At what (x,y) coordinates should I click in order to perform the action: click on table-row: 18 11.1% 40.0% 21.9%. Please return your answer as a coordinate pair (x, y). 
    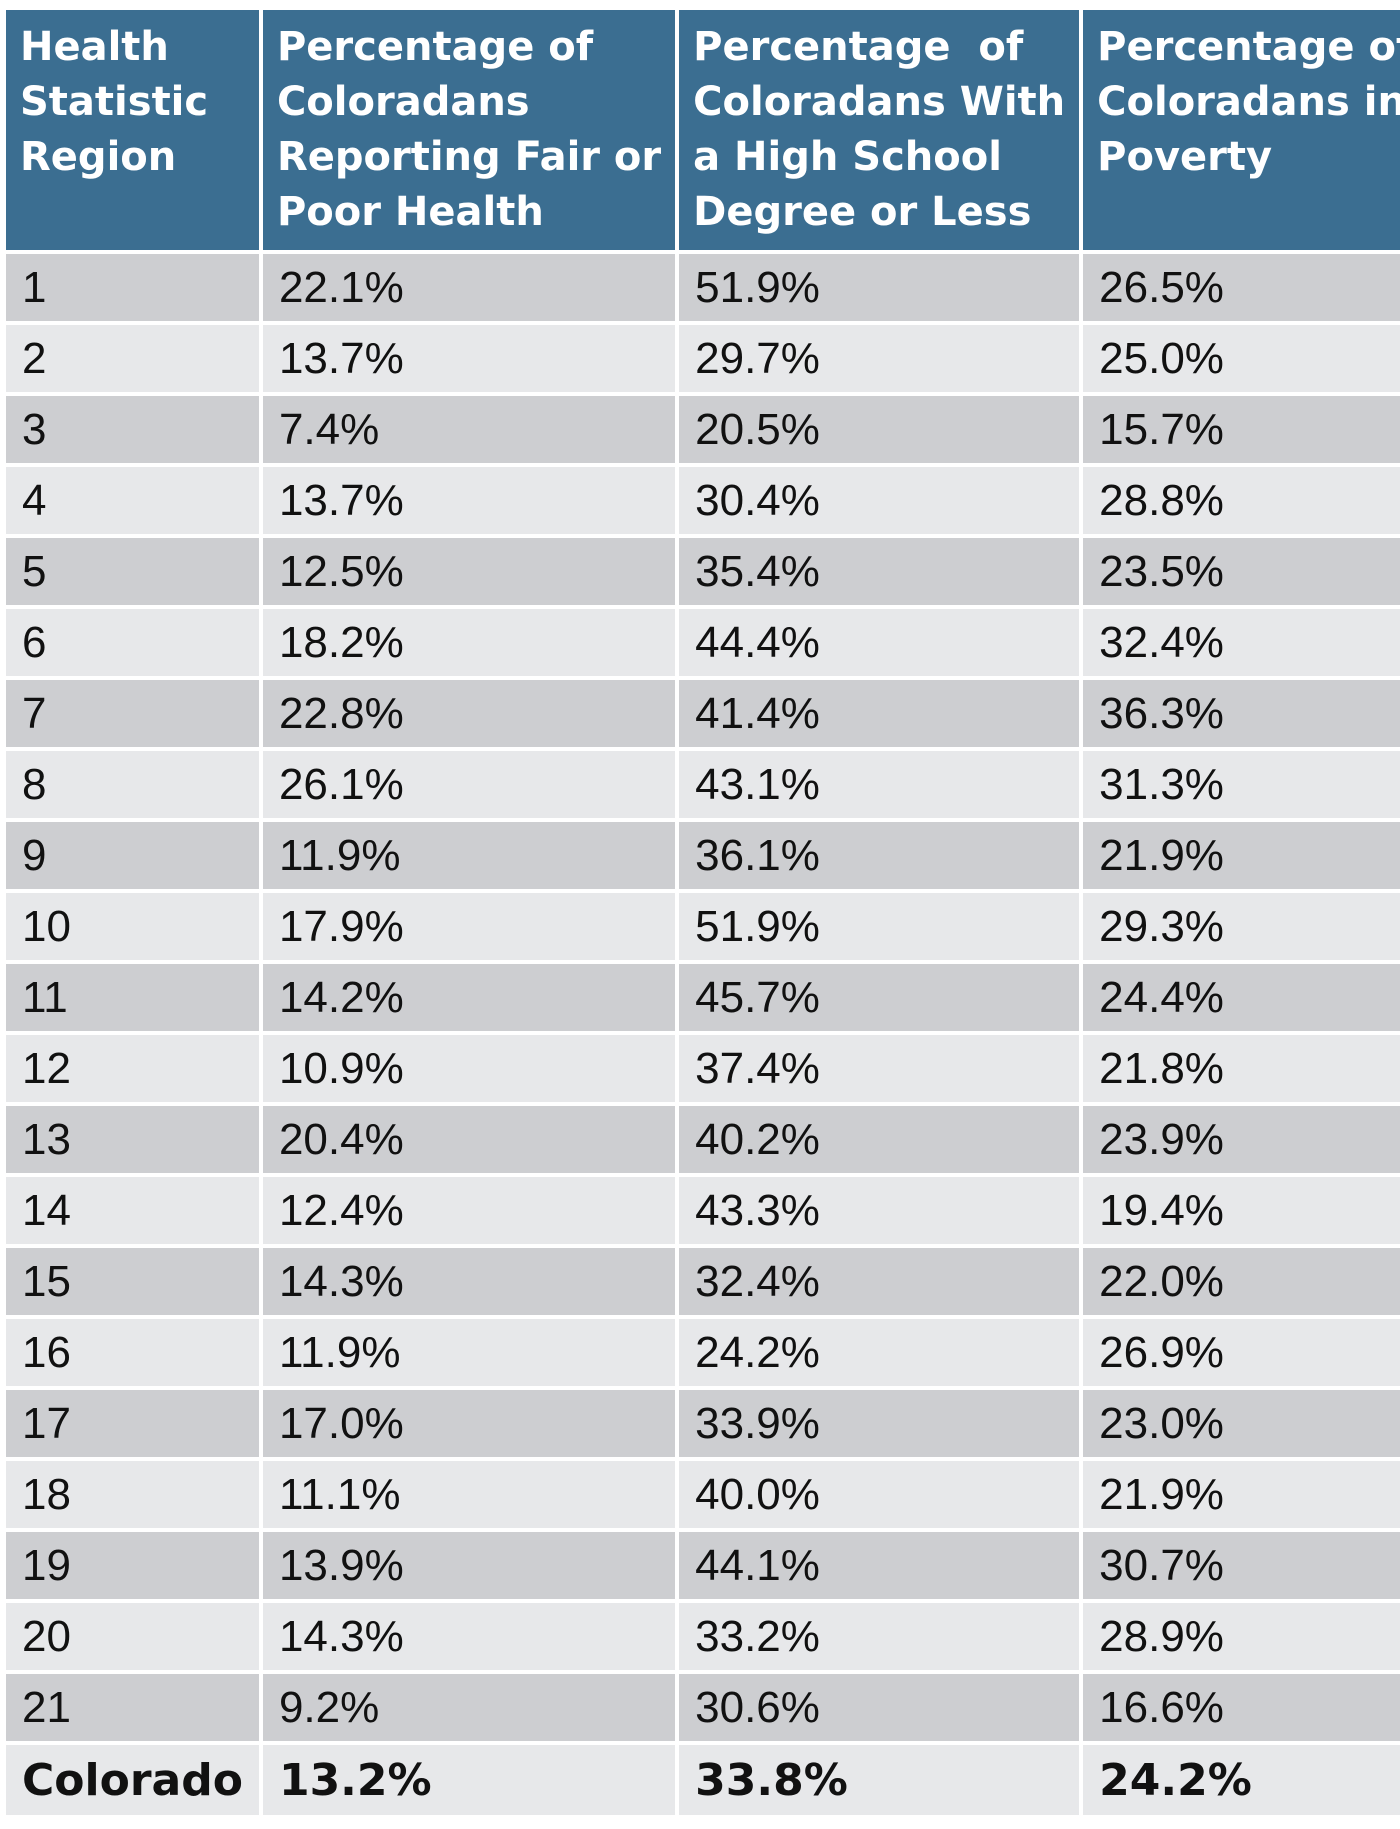
    Looking at the image, I should click on (703, 1494).